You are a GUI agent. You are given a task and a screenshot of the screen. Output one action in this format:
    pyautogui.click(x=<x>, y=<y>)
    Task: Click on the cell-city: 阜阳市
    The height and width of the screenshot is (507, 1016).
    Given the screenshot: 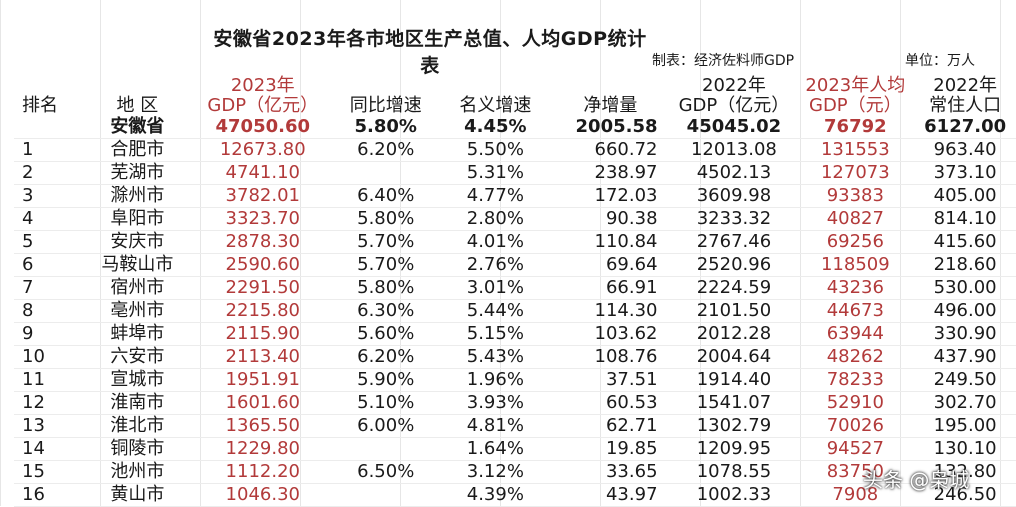 What is the action you would take?
    pyautogui.click(x=137, y=219)
    